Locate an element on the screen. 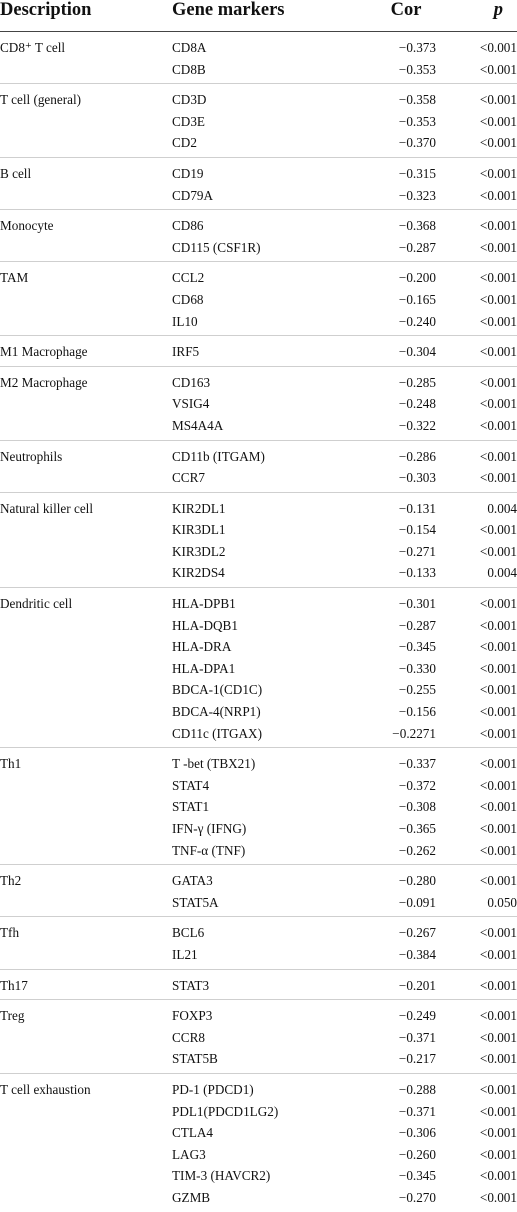 This screenshot has height=1212, width=517. cell-cor: −0.322 is located at coordinates (407, 427).